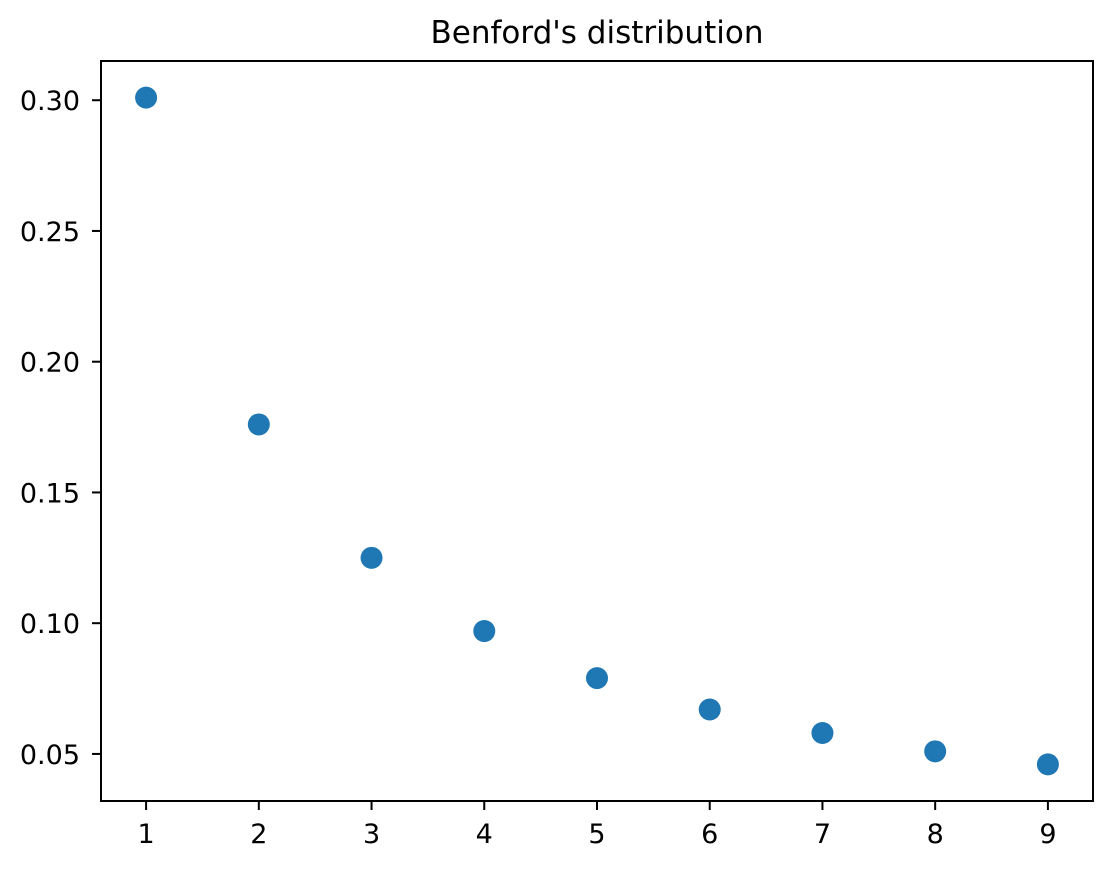 Image resolution: width=1113 pixels, height=869 pixels. I want to click on y-axis: 0.05 0.10 0.15 0.20 0.25 0.30, so click(60, 428).